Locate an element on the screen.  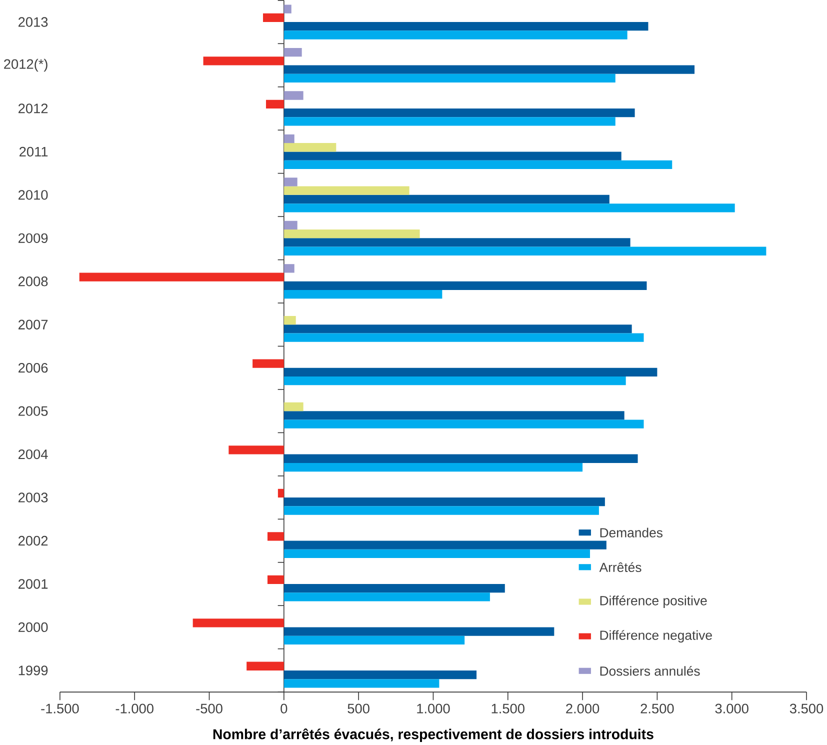
x-tick-label: -1.500 is located at coordinates (60, 709).